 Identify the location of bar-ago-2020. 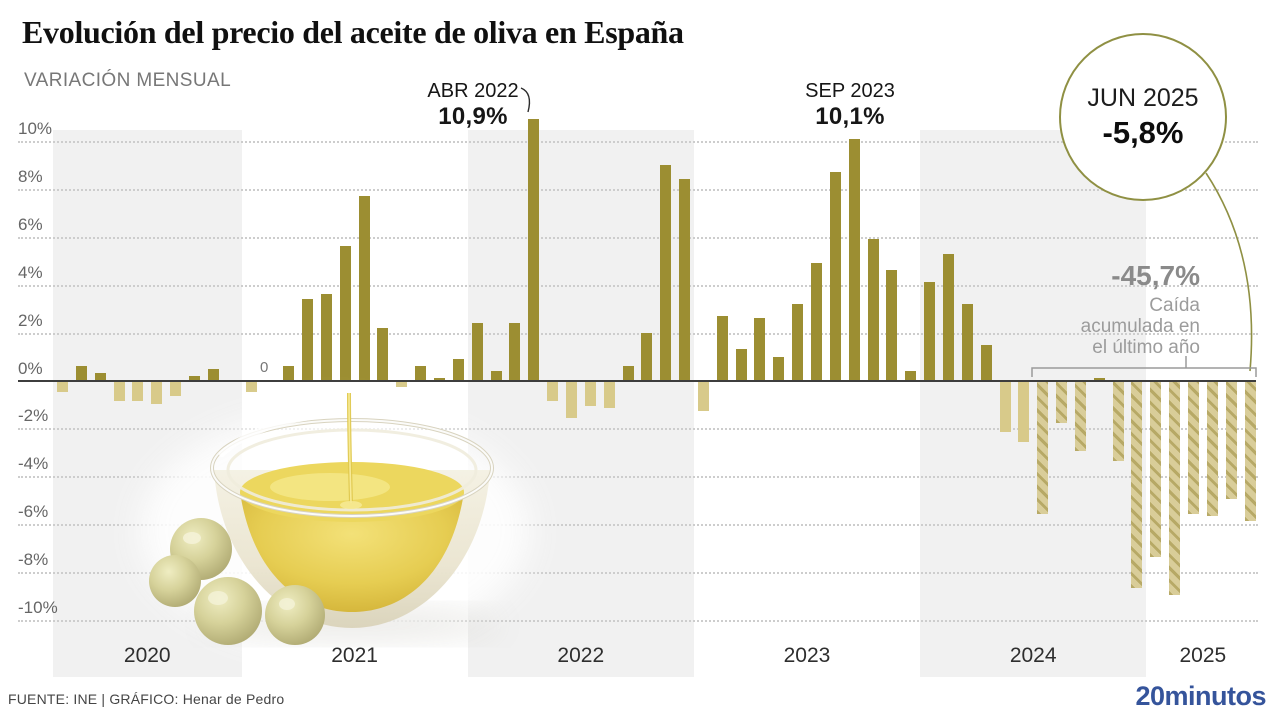
(157, 393).